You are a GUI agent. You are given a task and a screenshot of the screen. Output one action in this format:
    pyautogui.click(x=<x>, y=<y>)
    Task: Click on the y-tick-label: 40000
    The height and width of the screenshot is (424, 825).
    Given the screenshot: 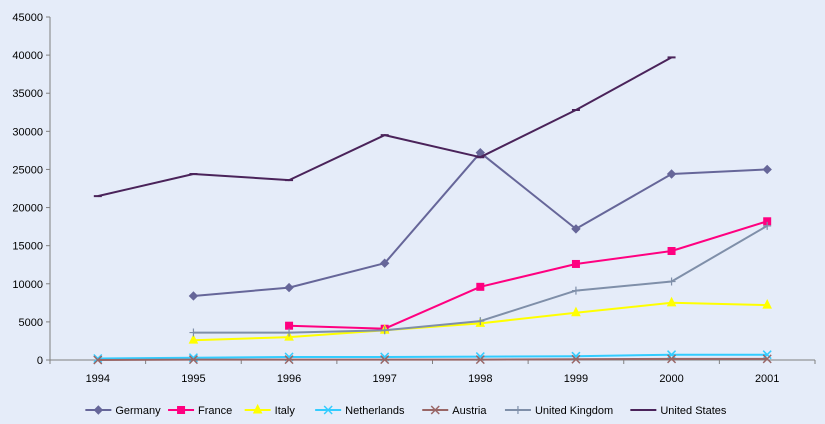 What is the action you would take?
    pyautogui.click(x=27, y=56)
    